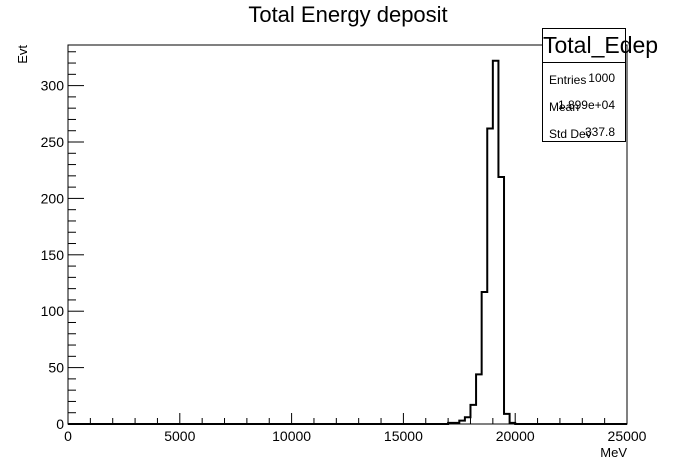  I want to click on y-tick-label: 0, so click(60, 424).